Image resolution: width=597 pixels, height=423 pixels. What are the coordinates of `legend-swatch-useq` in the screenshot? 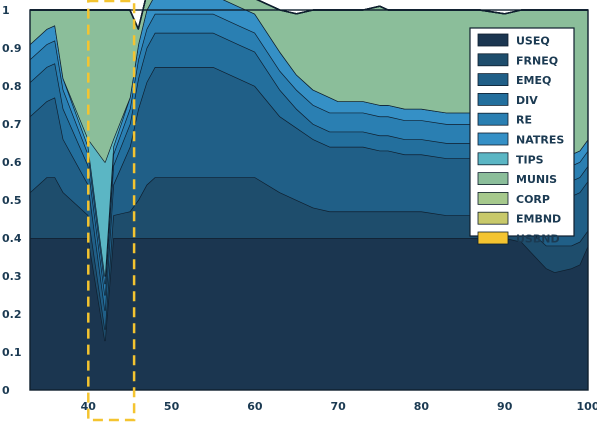 It's located at (493, 40).